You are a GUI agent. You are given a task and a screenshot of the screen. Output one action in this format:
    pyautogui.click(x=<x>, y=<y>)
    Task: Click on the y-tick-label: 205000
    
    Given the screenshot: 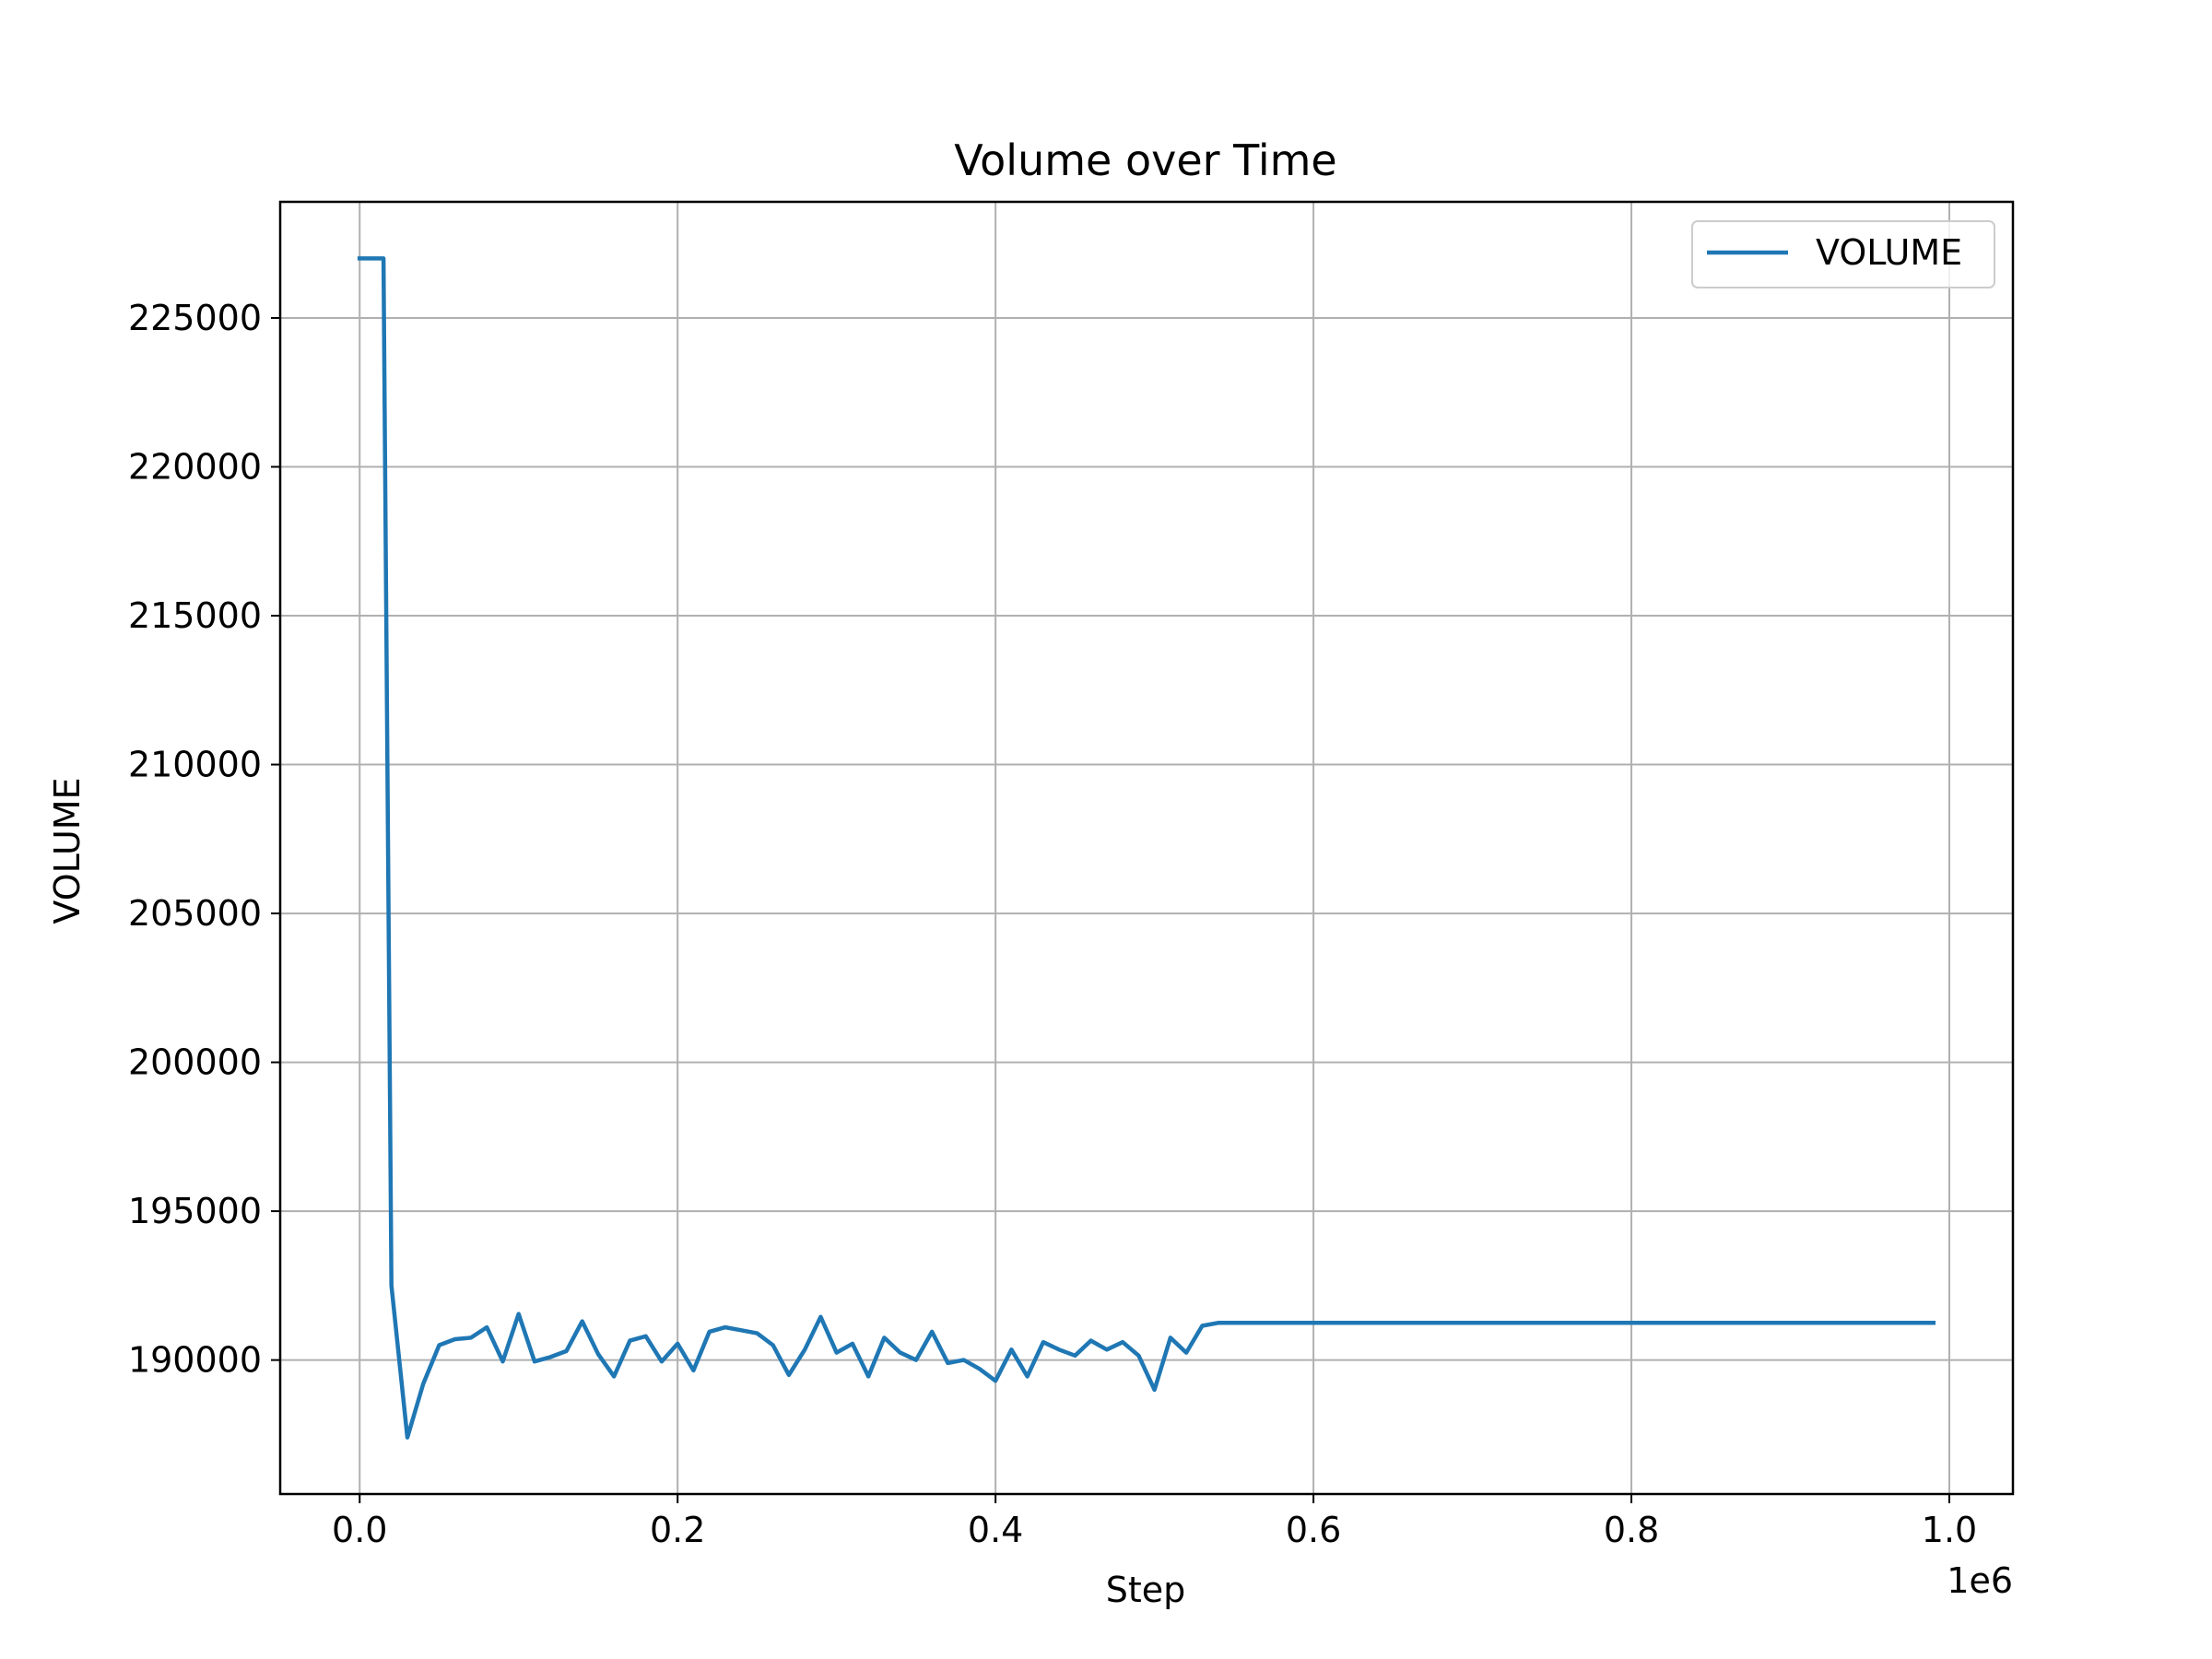 What is the action you would take?
    pyautogui.click(x=195, y=913)
    